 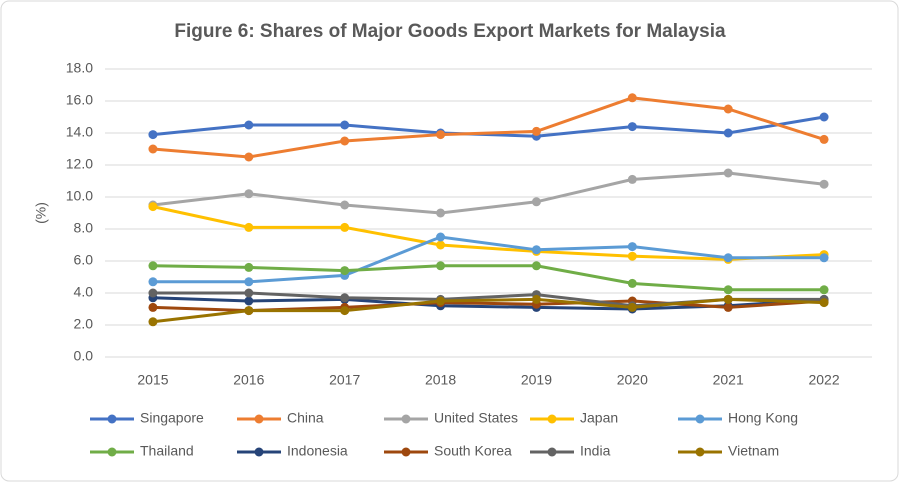 I want to click on y-tick-label: 8.0, so click(x=84, y=228).